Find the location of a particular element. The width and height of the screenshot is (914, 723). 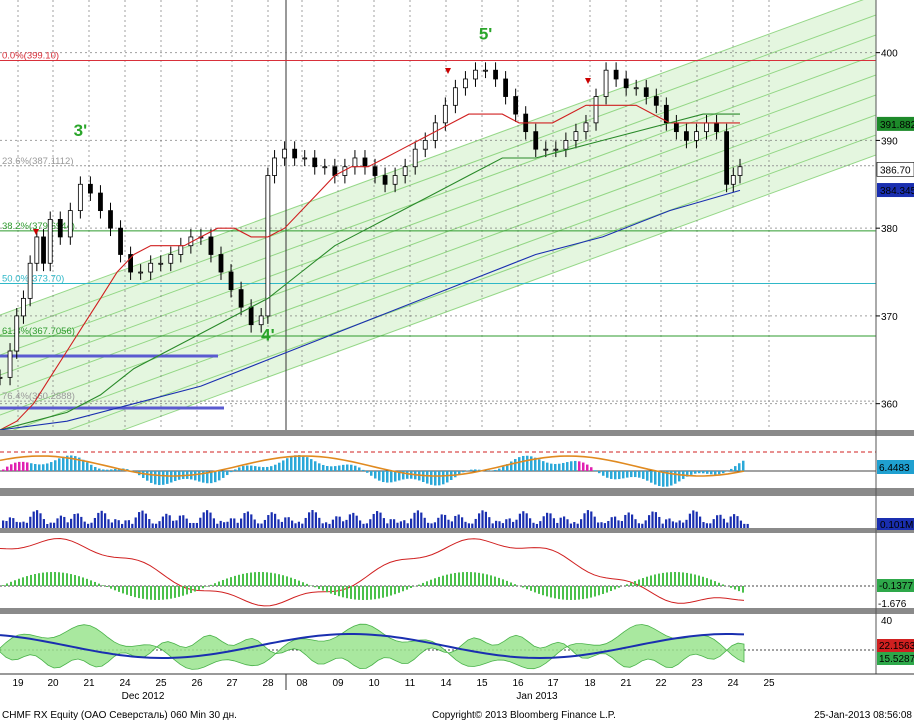

day-tick-label: 24 is located at coordinates (125, 683).